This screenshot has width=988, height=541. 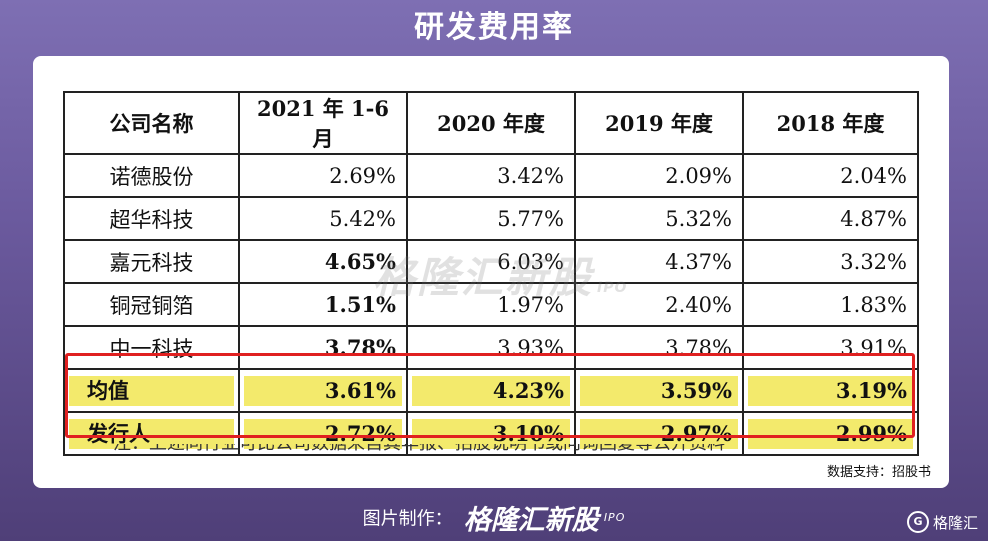 I want to click on value-cell: 3.91%, so click(x=830, y=347).